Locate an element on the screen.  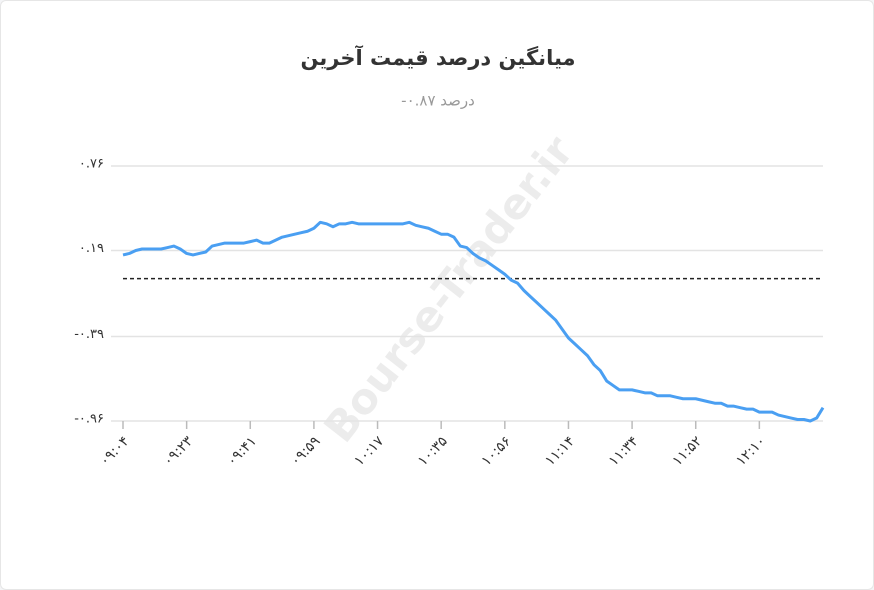
x-tick-label: ۱۱:۱۴ is located at coordinates (560, 451).